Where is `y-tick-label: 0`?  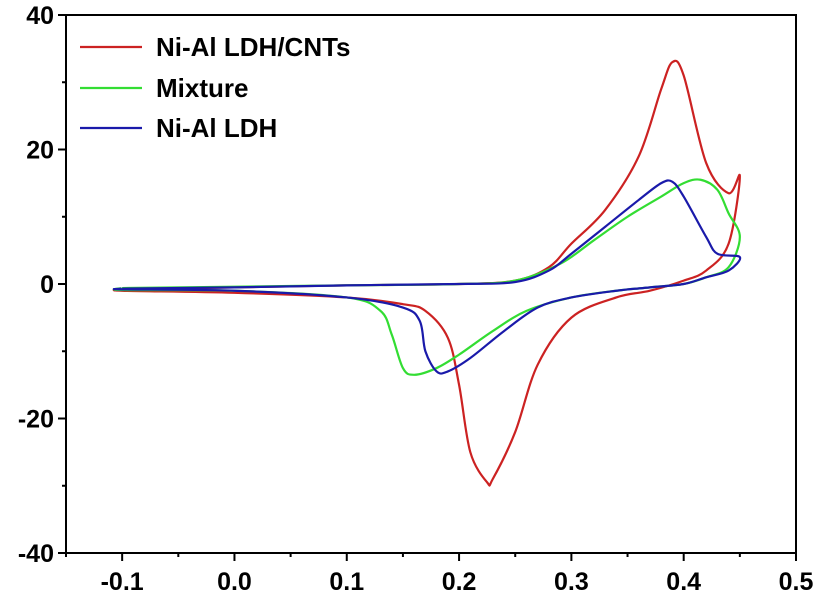 y-tick-label: 0 is located at coordinates (47, 285).